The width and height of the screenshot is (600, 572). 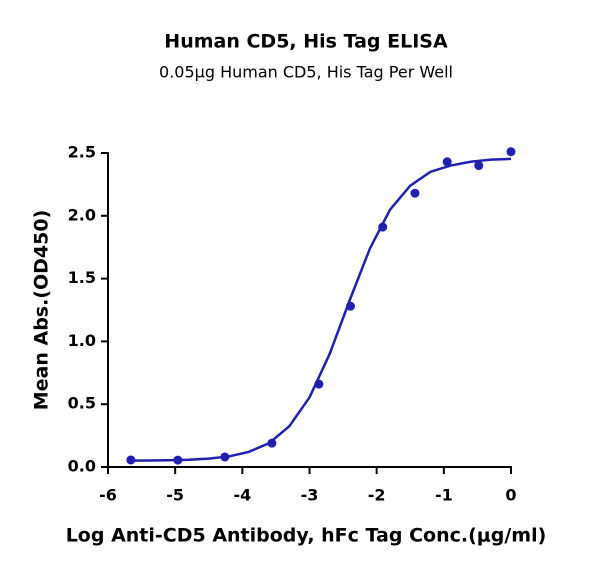 I want to click on x-tick-label: 0, so click(x=510, y=495).